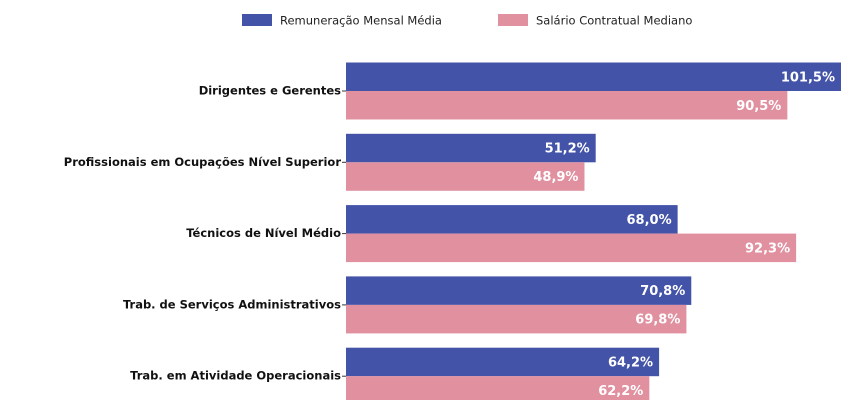 This screenshot has height=400, width=849. I want to click on value-label: 64,2%, so click(630, 362).